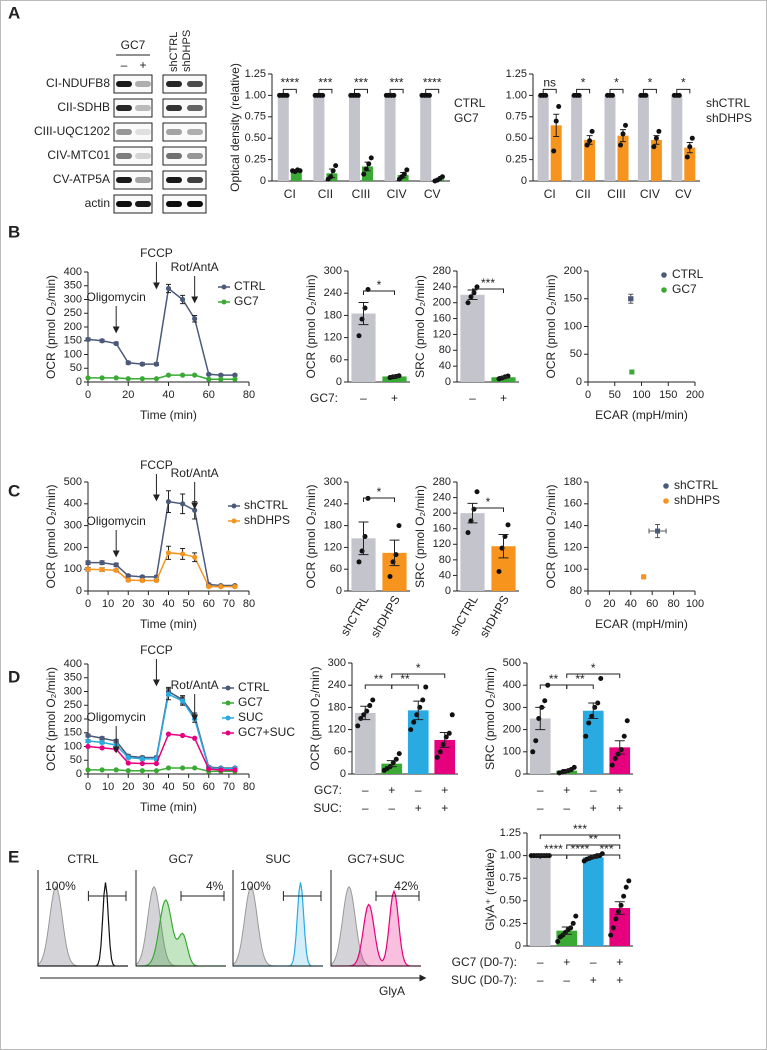 The image size is (767, 1050). What do you see at coordinates (573, 299) in the screenshot?
I see `y-tick-label: 150` at bounding box center [573, 299].